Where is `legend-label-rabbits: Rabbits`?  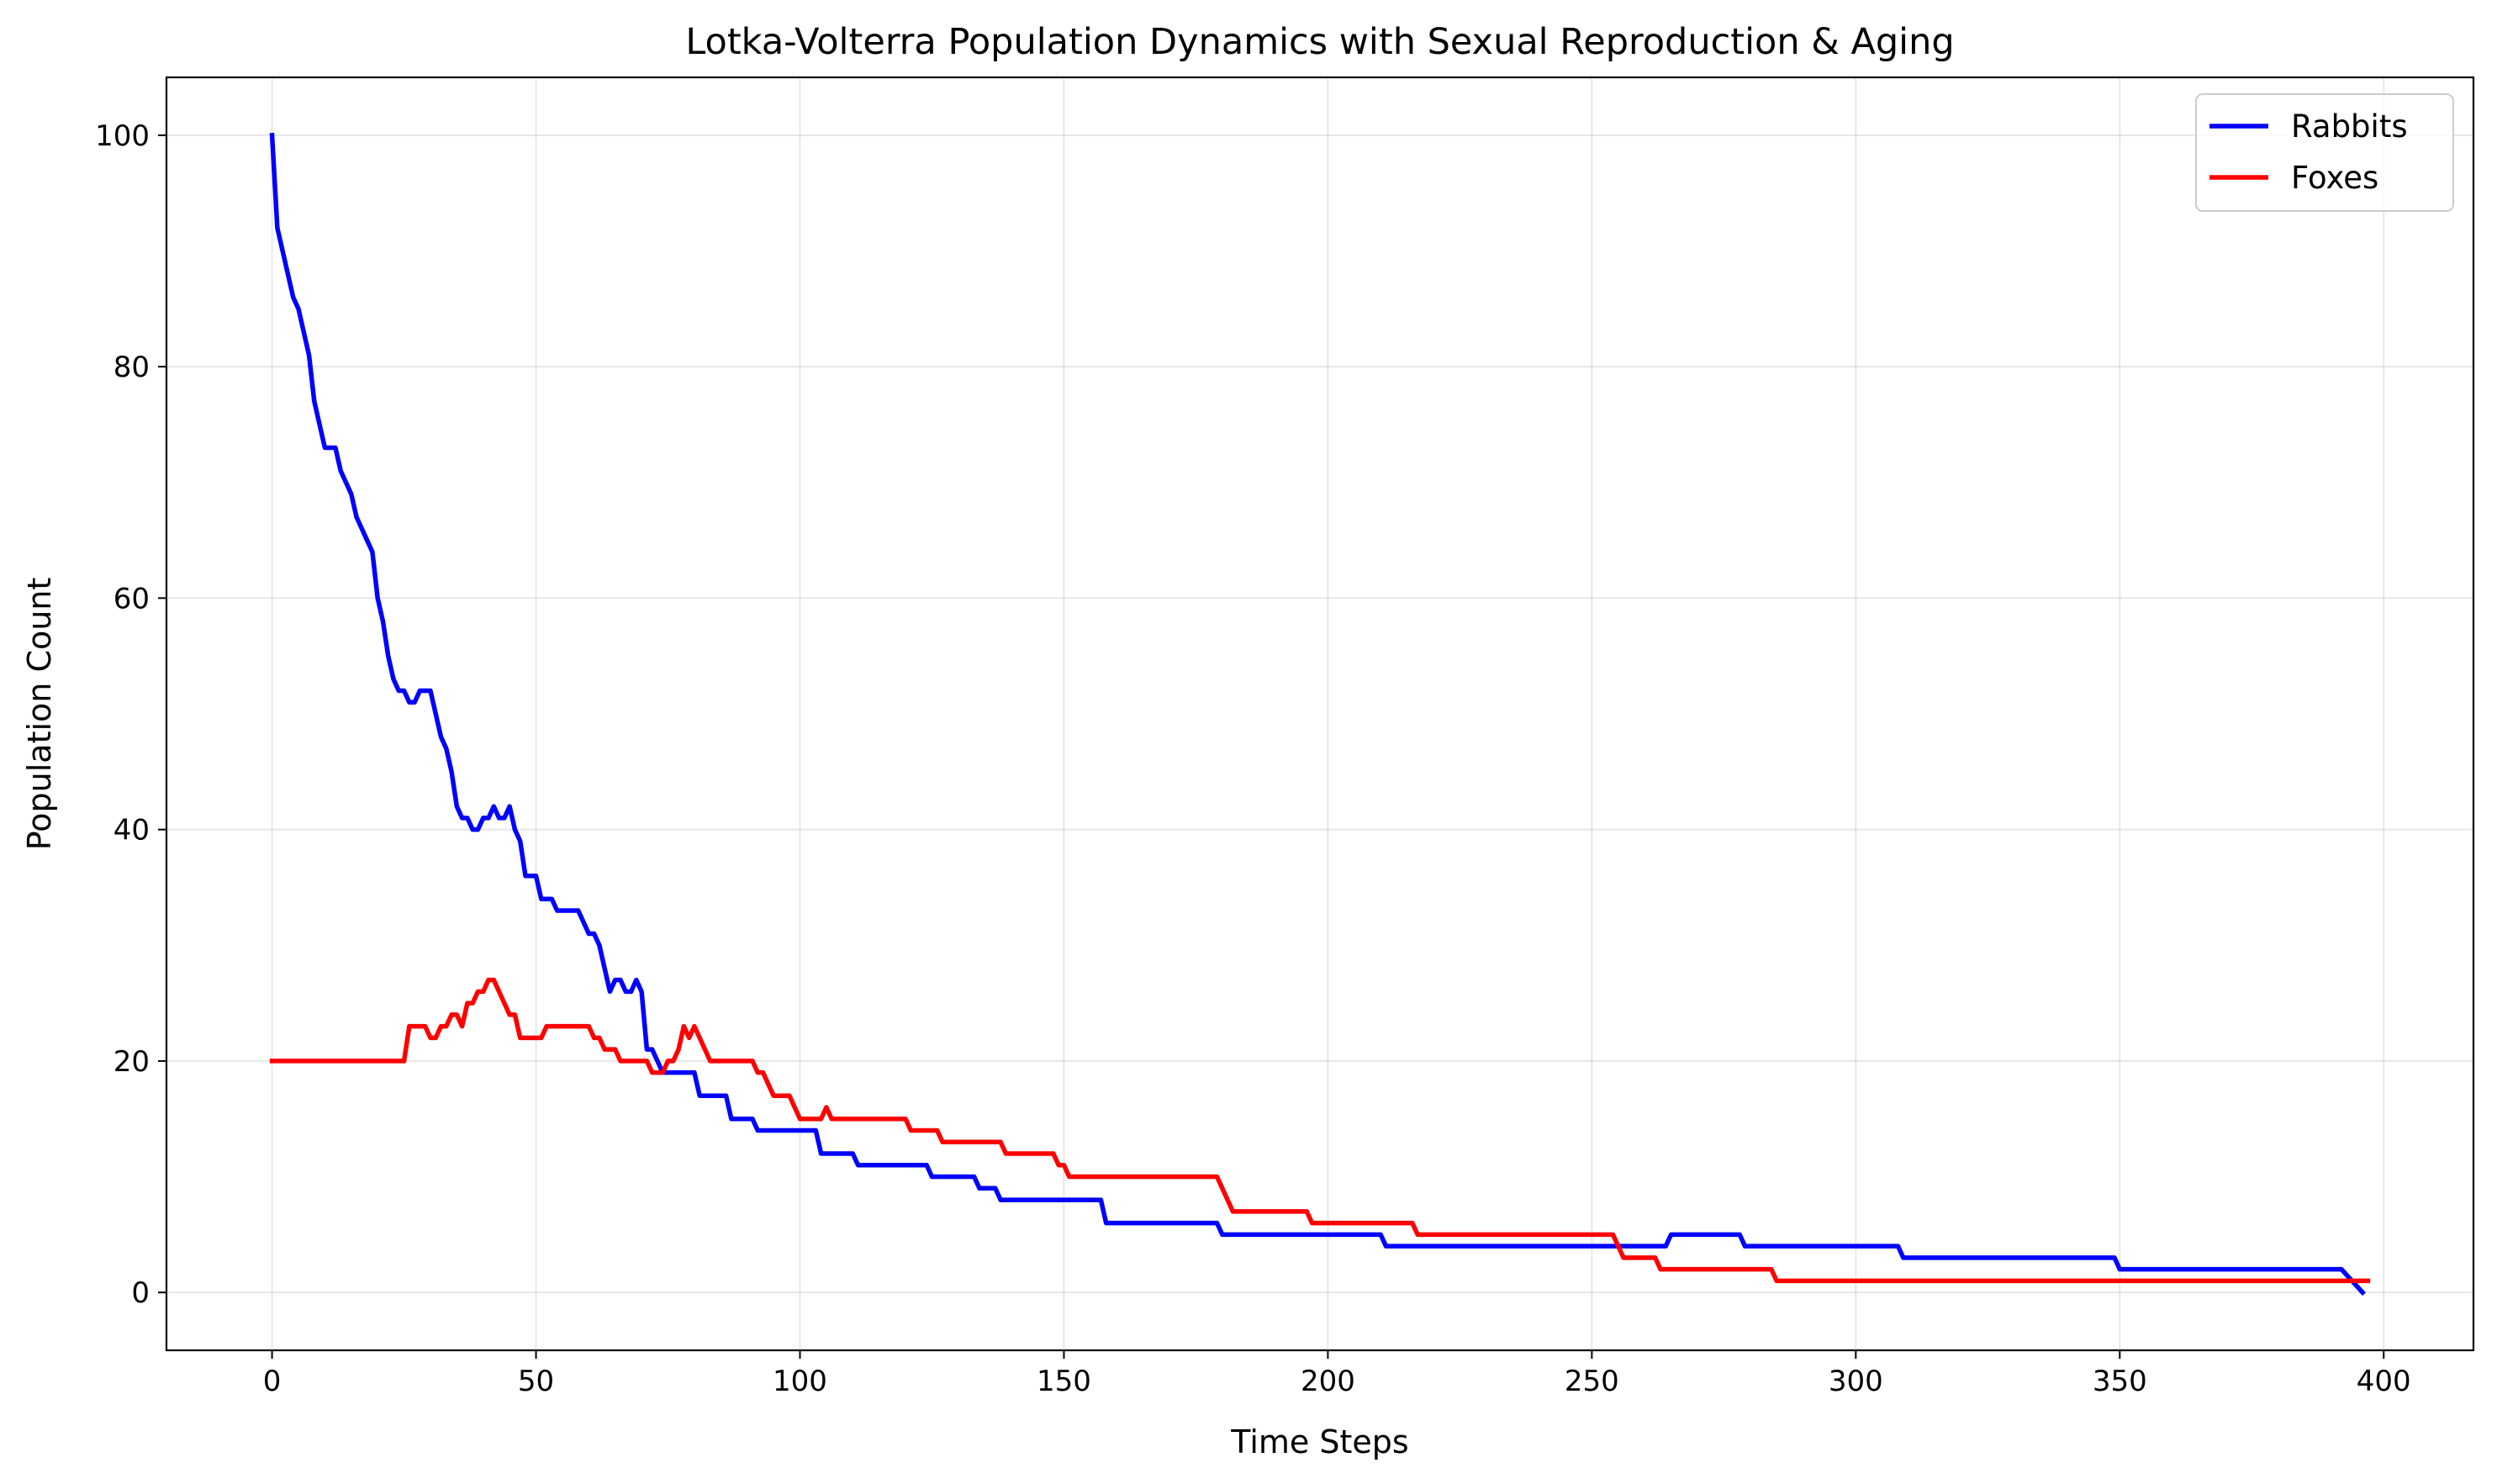
legend-label-rabbits: Rabbits is located at coordinates (2349, 126).